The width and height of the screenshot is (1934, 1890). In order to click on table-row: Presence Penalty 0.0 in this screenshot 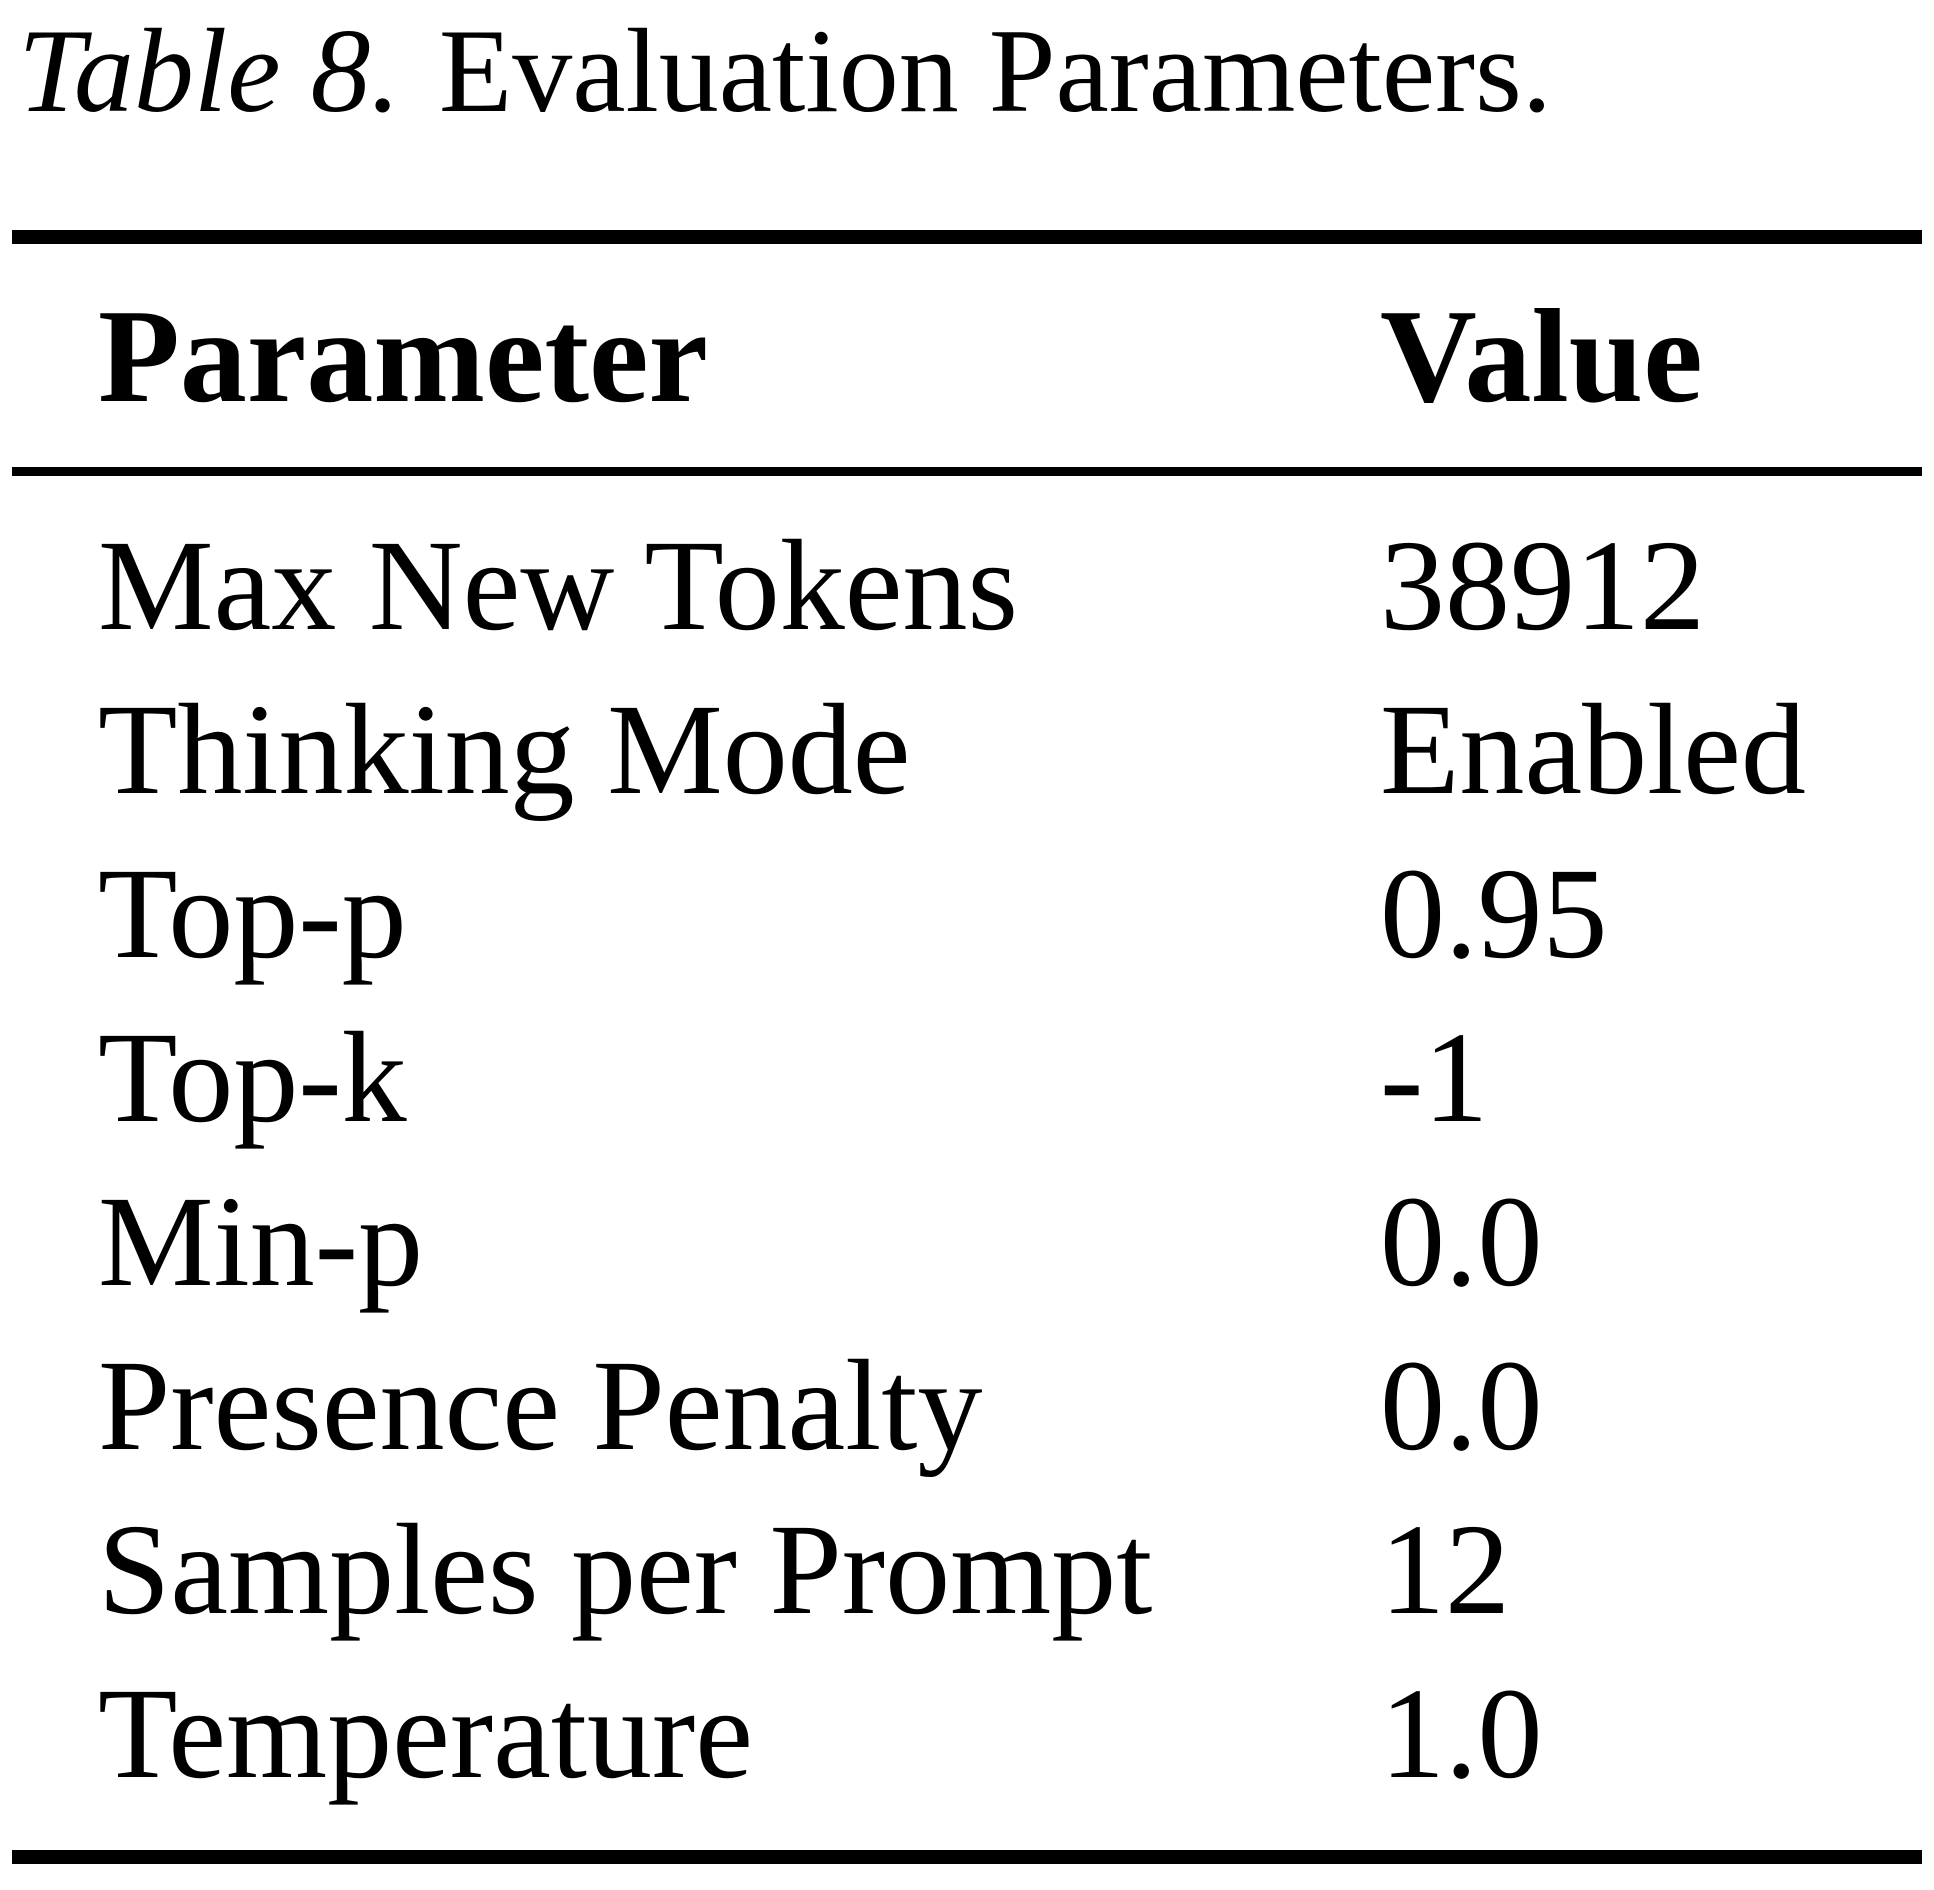, I will do `click(967, 1406)`.